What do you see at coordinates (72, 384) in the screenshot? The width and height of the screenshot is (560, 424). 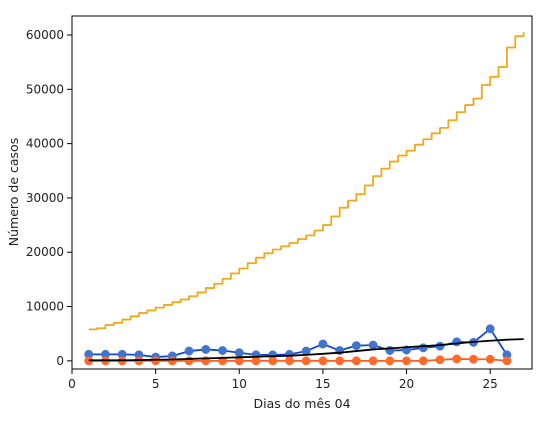 I see `x-tick-label: 0` at bounding box center [72, 384].